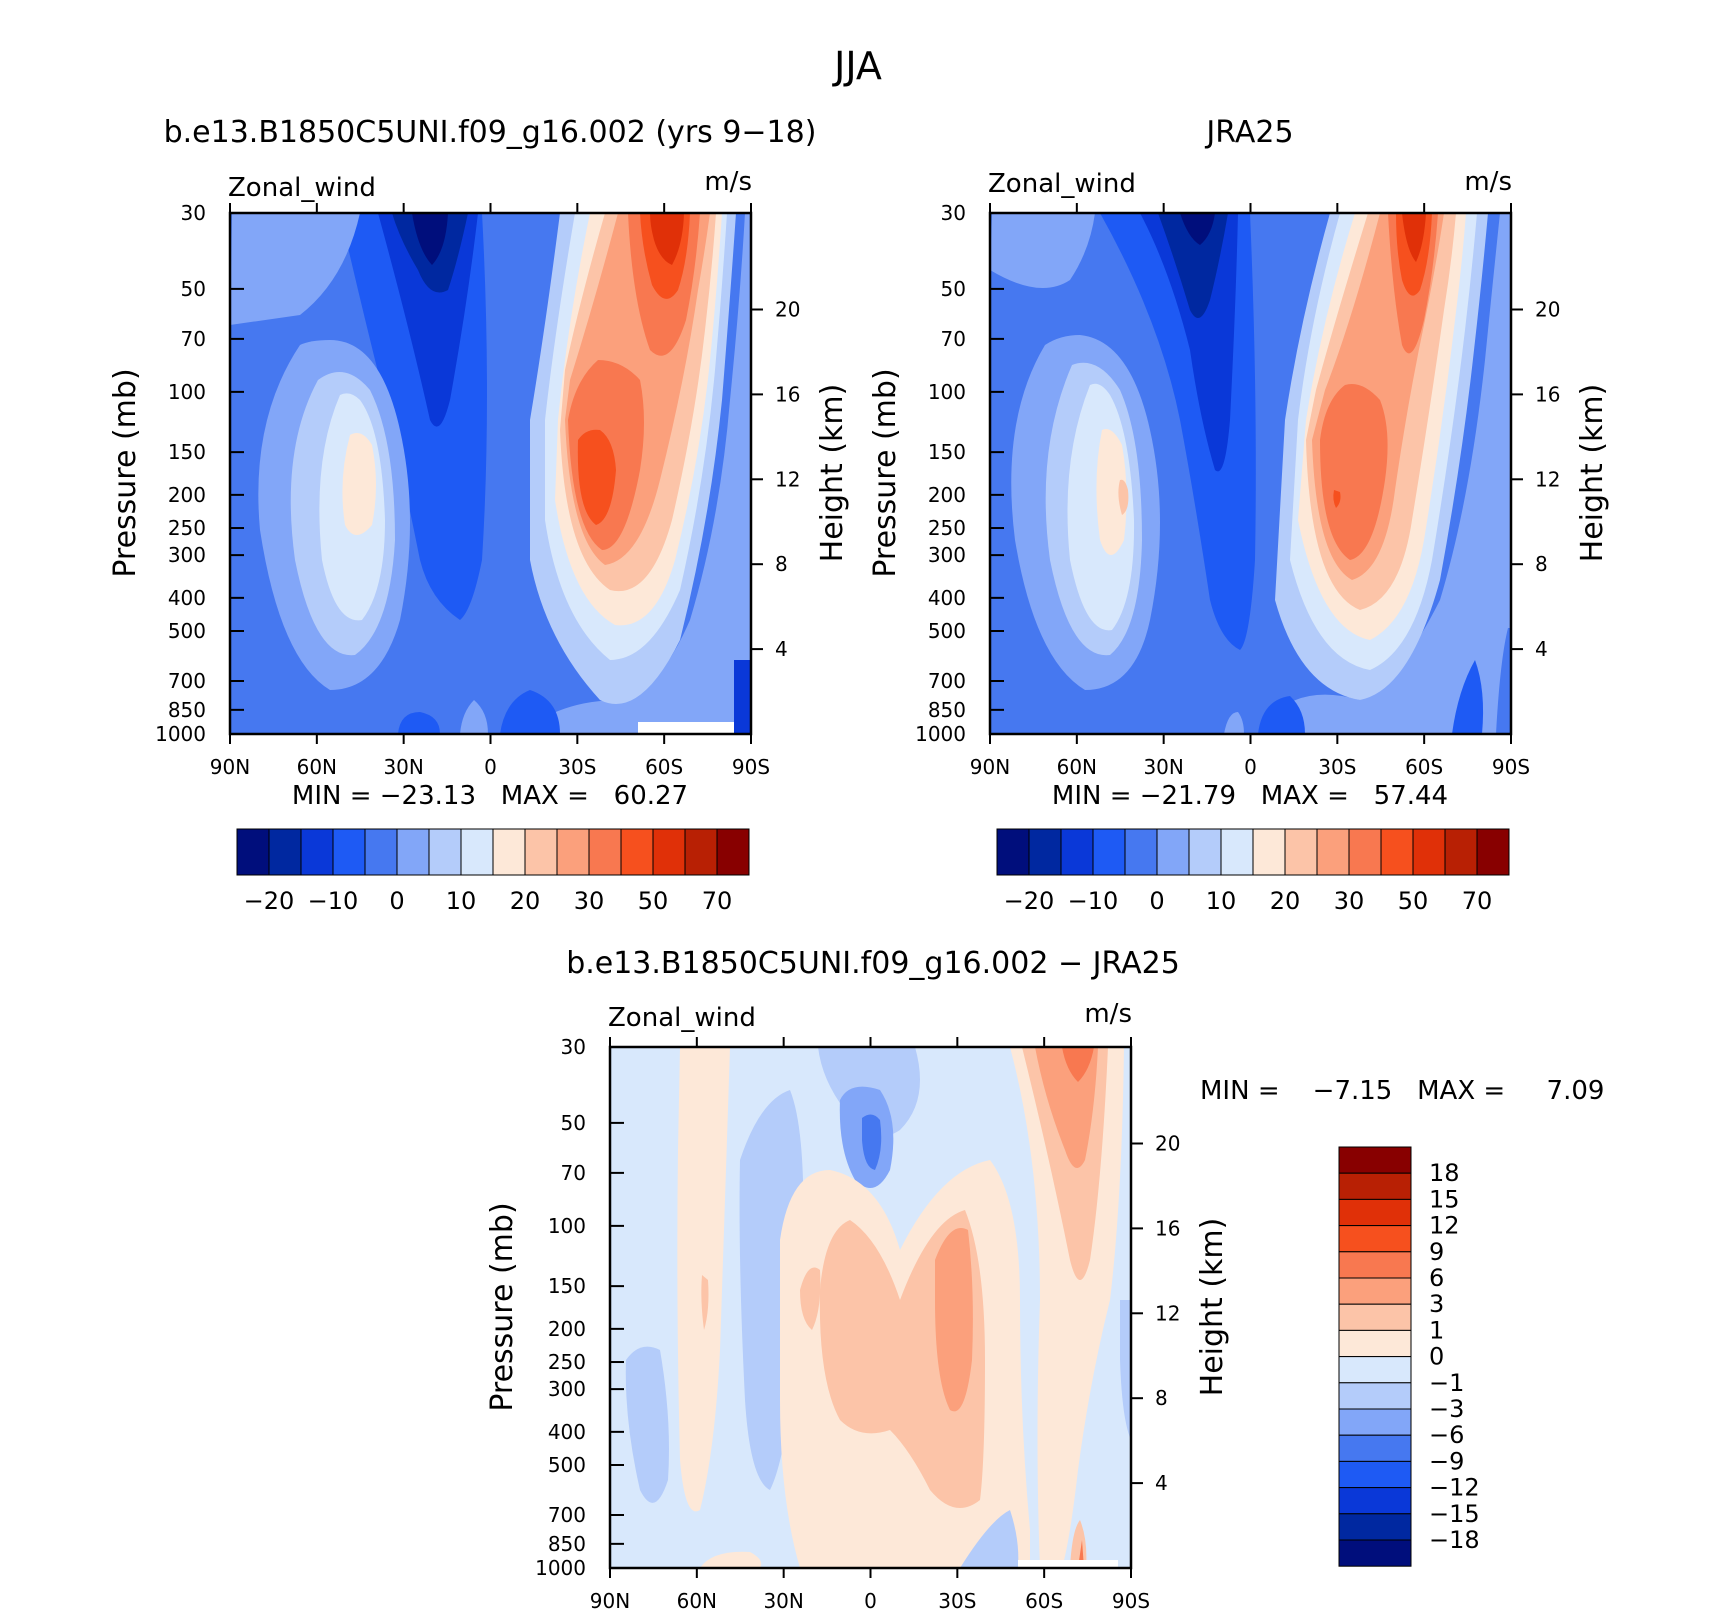 This screenshot has height=1615, width=1710. Describe the element at coordinates (1454, 1514) in the screenshot. I see `colorbar-label: −15` at that location.